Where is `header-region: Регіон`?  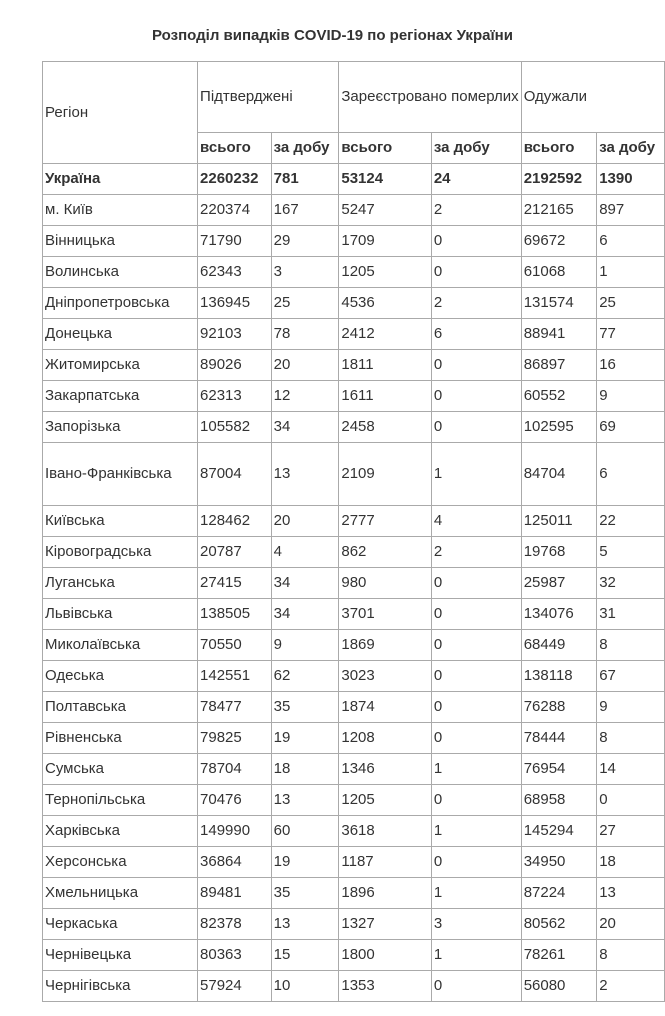
header-region: Регіон is located at coordinates (120, 112).